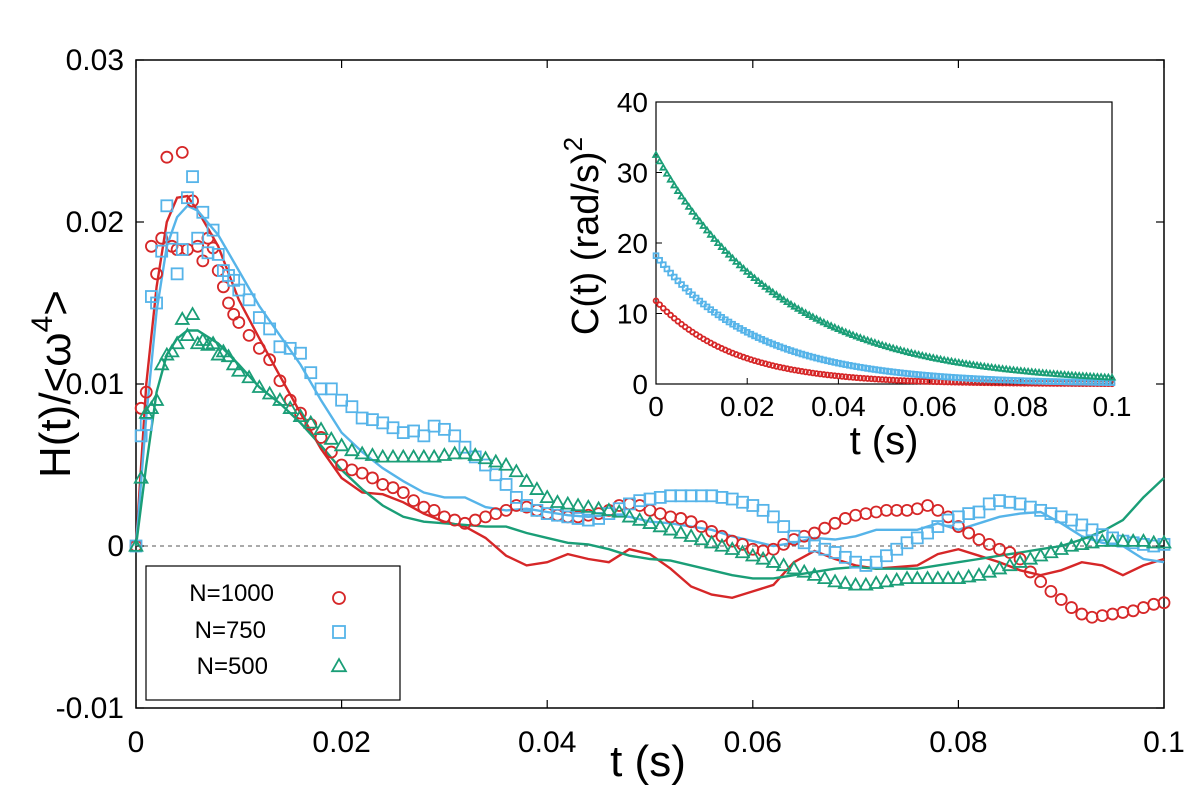 This screenshot has height=800, width=1200. What do you see at coordinates (632, 173) in the screenshot?
I see `inset-y-tick-label: 30` at bounding box center [632, 173].